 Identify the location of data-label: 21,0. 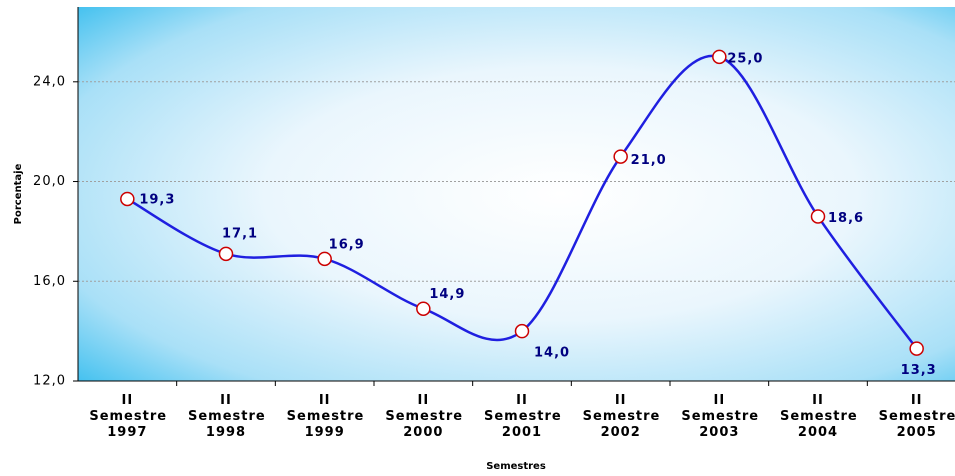
(649, 160).